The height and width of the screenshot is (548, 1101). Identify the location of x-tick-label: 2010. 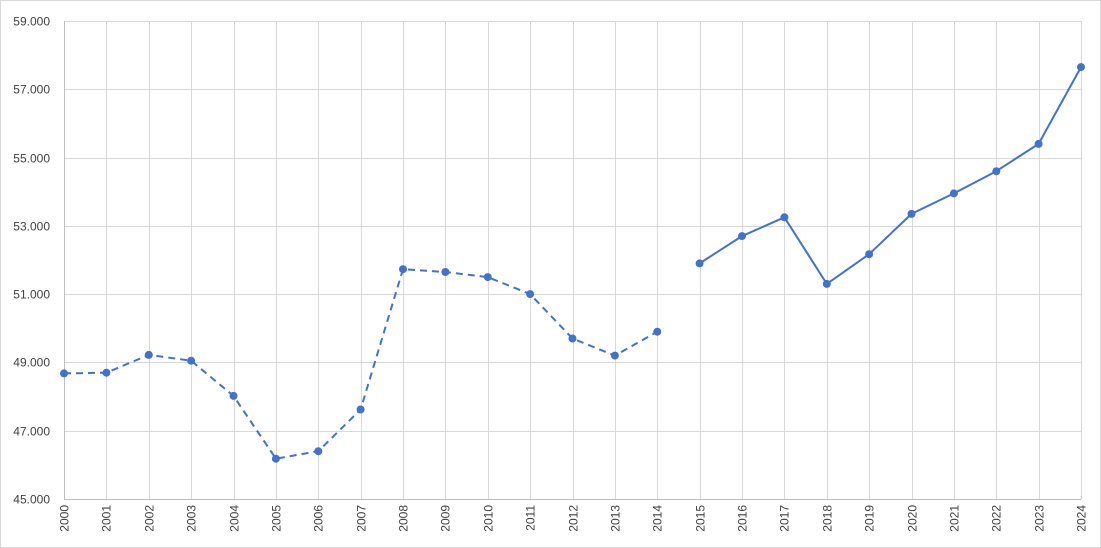
(489, 518).